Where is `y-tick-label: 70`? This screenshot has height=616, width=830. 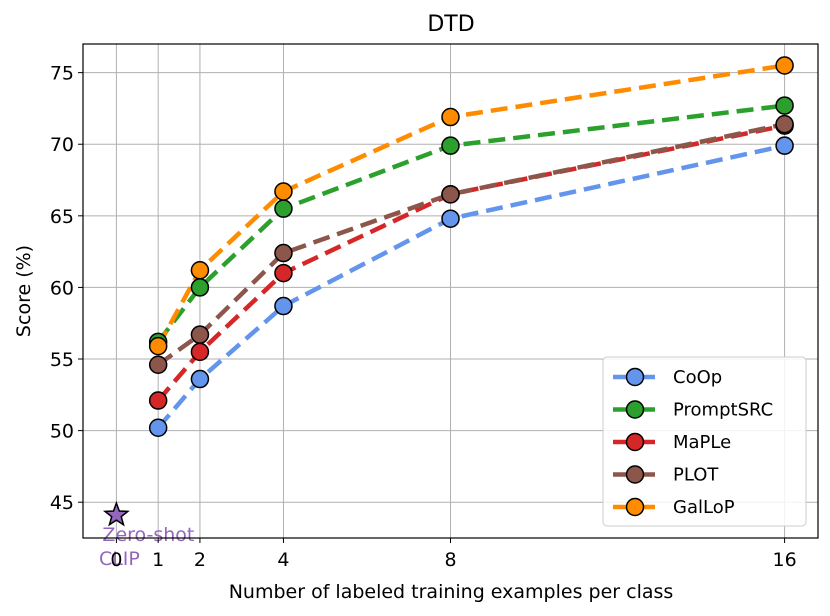
y-tick-label: 70 is located at coordinates (62, 145).